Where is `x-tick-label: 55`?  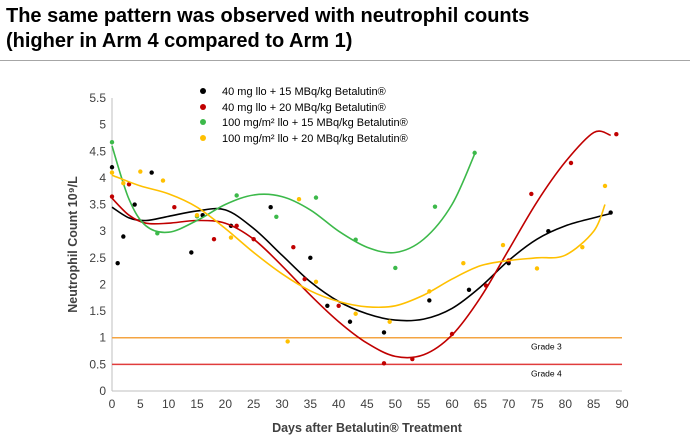
x-tick-label: 55 is located at coordinates (424, 404).